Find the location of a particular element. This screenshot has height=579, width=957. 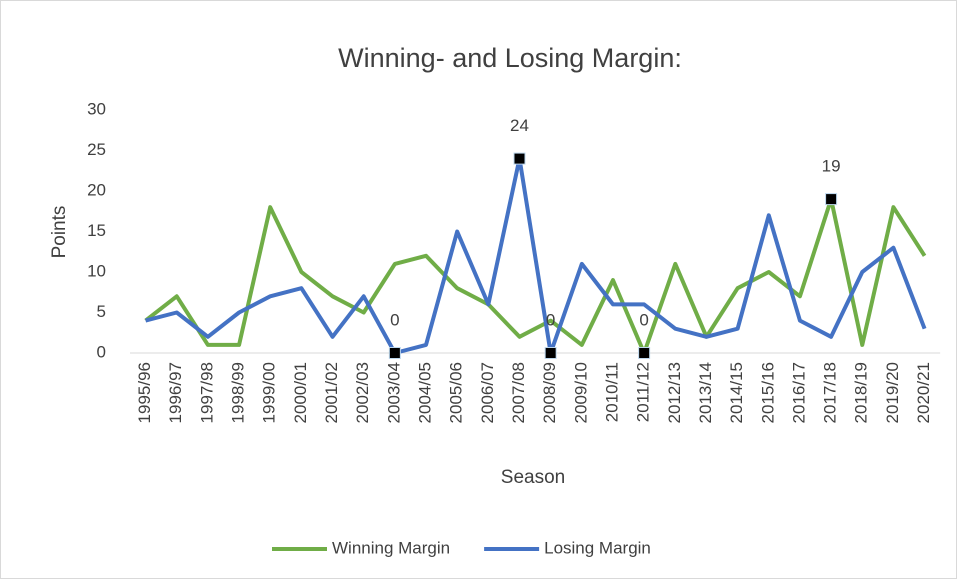

legend-label: Winning Margin is located at coordinates (391, 547).